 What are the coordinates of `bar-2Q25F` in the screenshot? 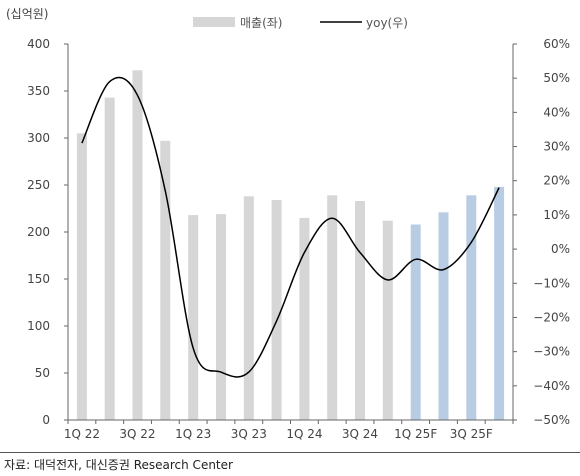 It's located at (443, 316).